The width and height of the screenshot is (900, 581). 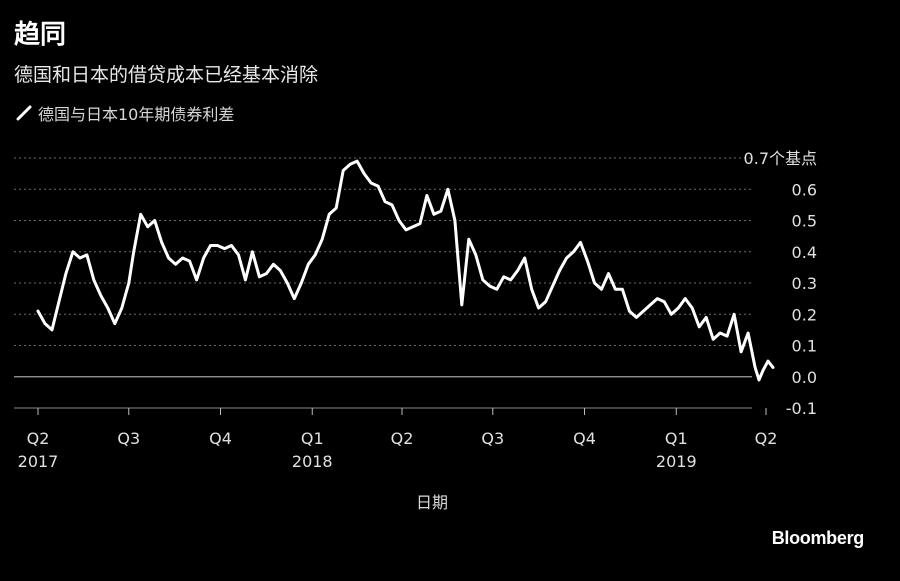 I want to click on y-tick-label: 0.6, so click(x=804, y=189).